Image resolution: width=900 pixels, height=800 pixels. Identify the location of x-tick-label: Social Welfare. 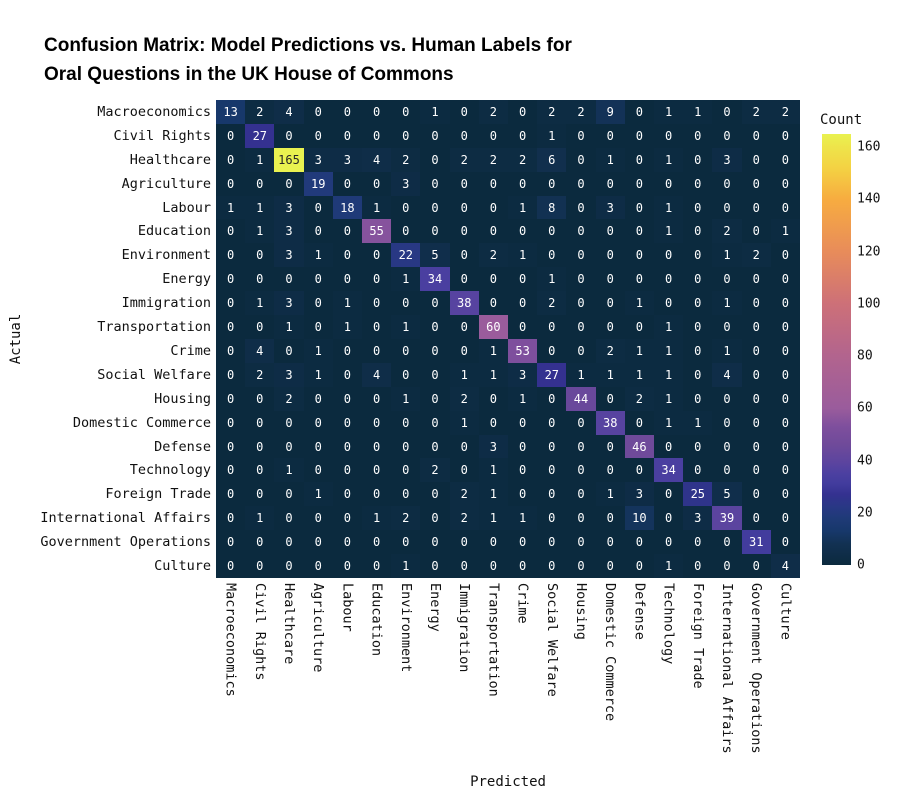
(551, 640).